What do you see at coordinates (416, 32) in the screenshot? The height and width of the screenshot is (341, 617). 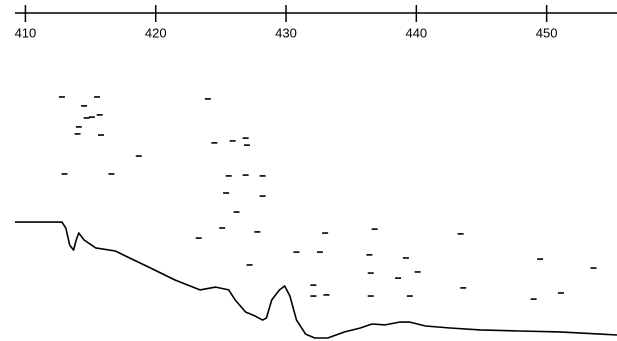 I see `x-tick-label: 440` at bounding box center [416, 32].